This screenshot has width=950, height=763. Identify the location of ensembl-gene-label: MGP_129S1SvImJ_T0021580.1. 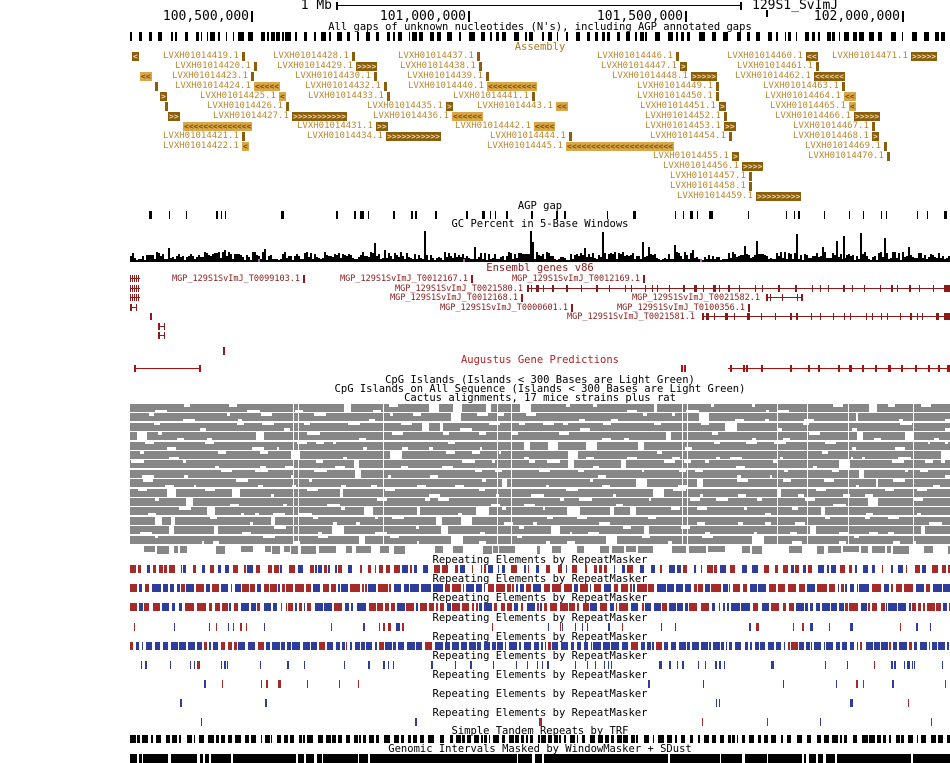
(459, 288).